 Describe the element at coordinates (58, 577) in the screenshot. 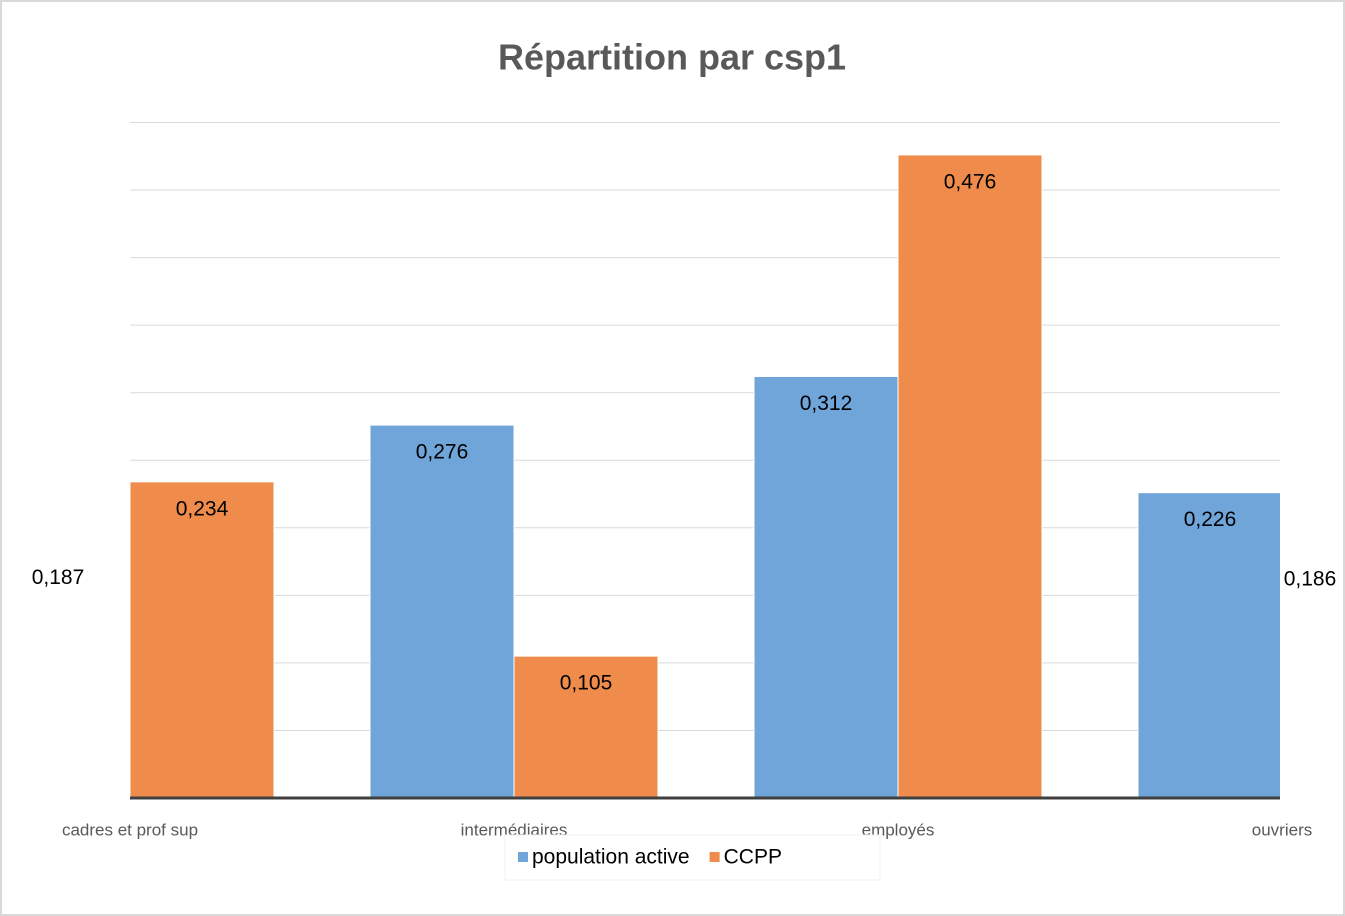

I see `data-label: 0,187` at that location.